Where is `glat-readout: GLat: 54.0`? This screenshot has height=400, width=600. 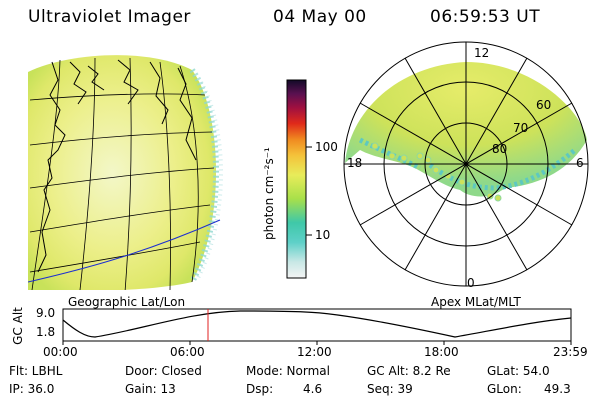 glat-readout: GLat: 54.0 is located at coordinates (518, 371).